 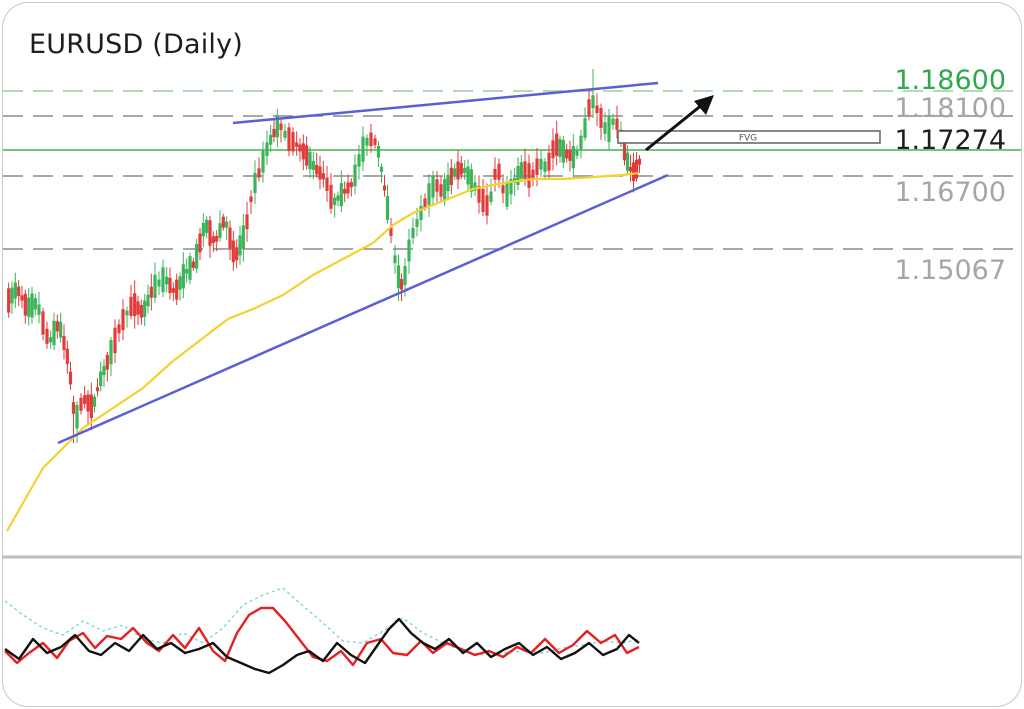 I want to click on level-label-3: 1.16700, so click(x=950, y=192).